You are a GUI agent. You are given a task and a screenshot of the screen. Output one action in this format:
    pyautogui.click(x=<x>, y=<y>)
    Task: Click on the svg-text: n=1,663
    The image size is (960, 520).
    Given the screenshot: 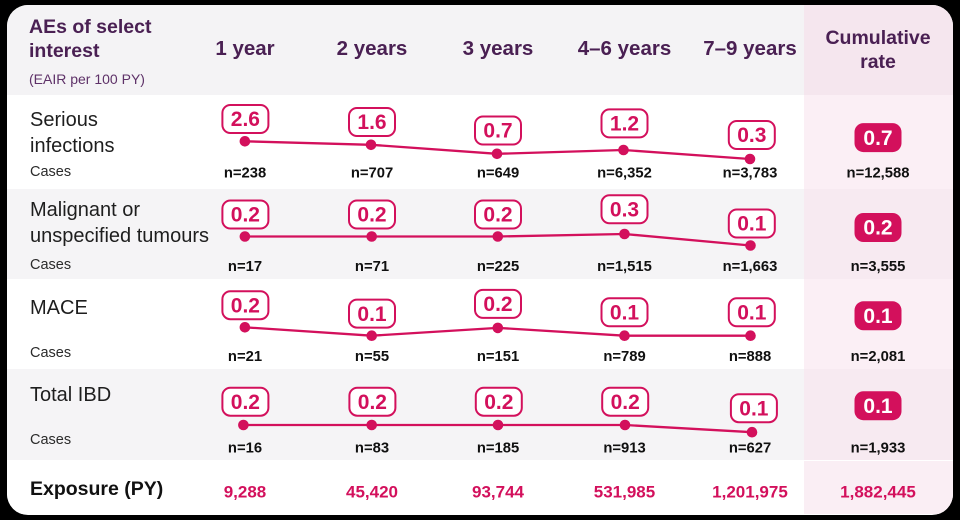 What is the action you would take?
    pyautogui.click(x=750, y=267)
    